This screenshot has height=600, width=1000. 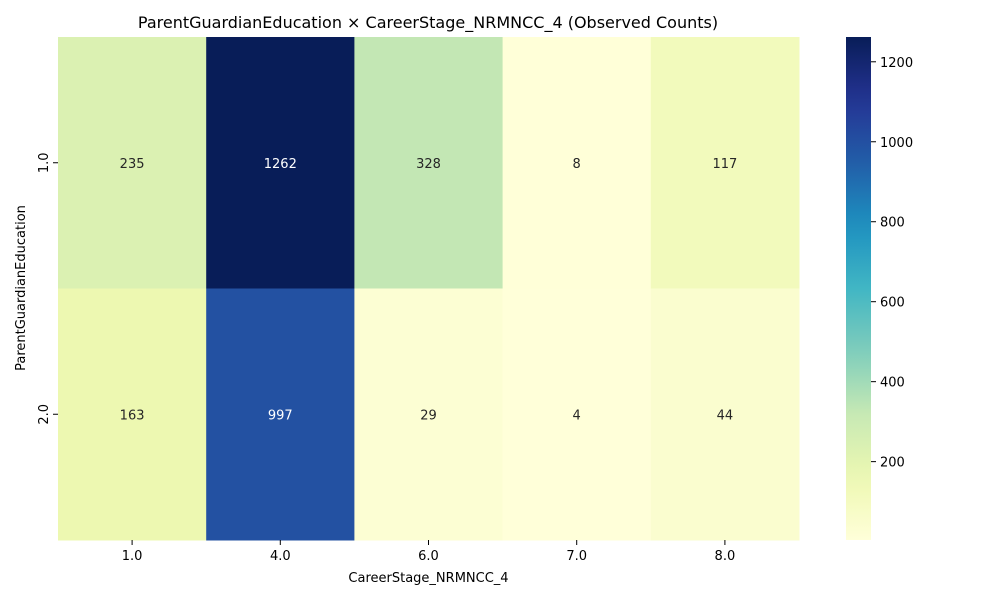 I want to click on colorbar-tick-label: 400, so click(x=892, y=383).